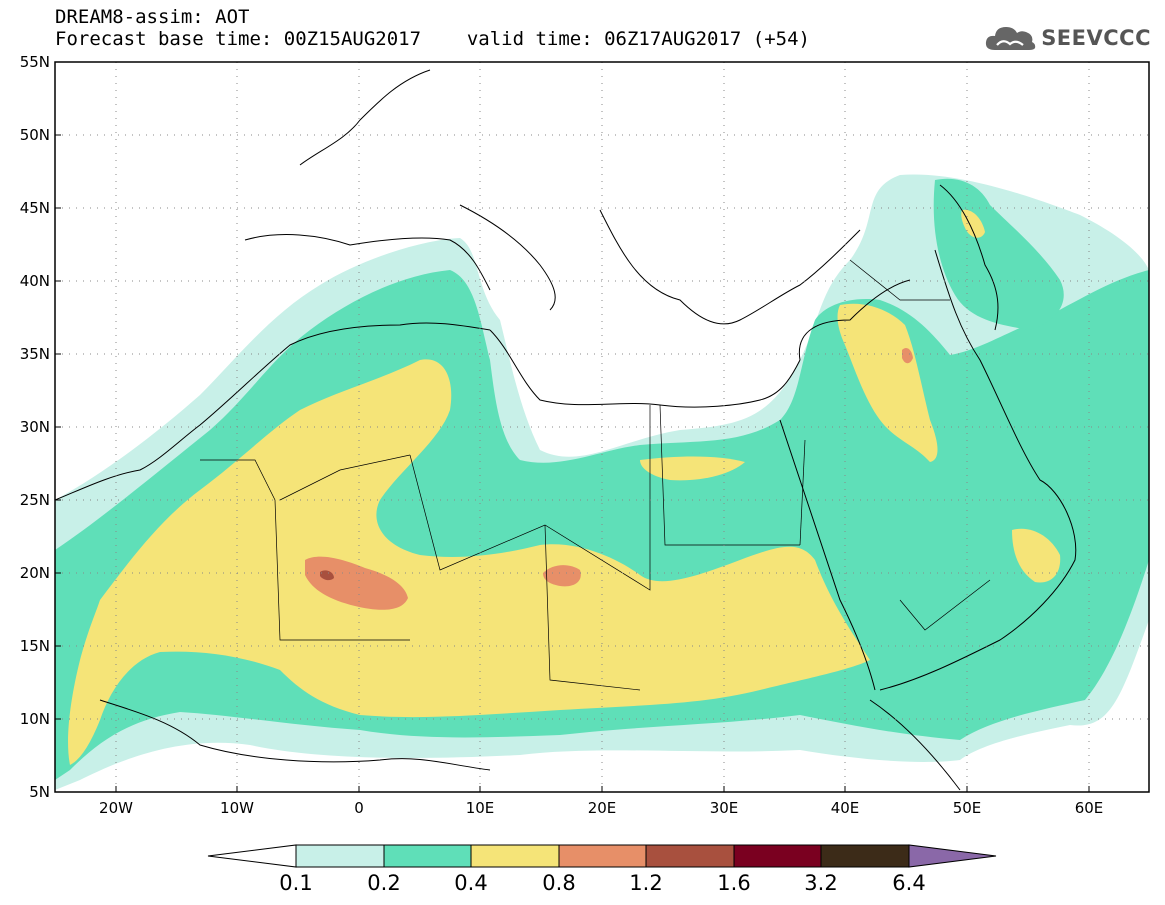  I want to click on aot-band-0.4-iraq, so click(887, 382).